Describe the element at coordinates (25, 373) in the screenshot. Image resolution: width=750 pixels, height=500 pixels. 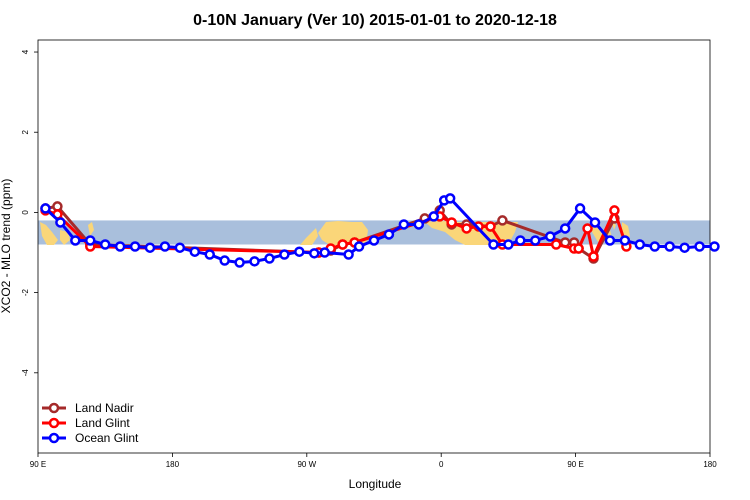
I see `y-tick-label: -4` at that location.